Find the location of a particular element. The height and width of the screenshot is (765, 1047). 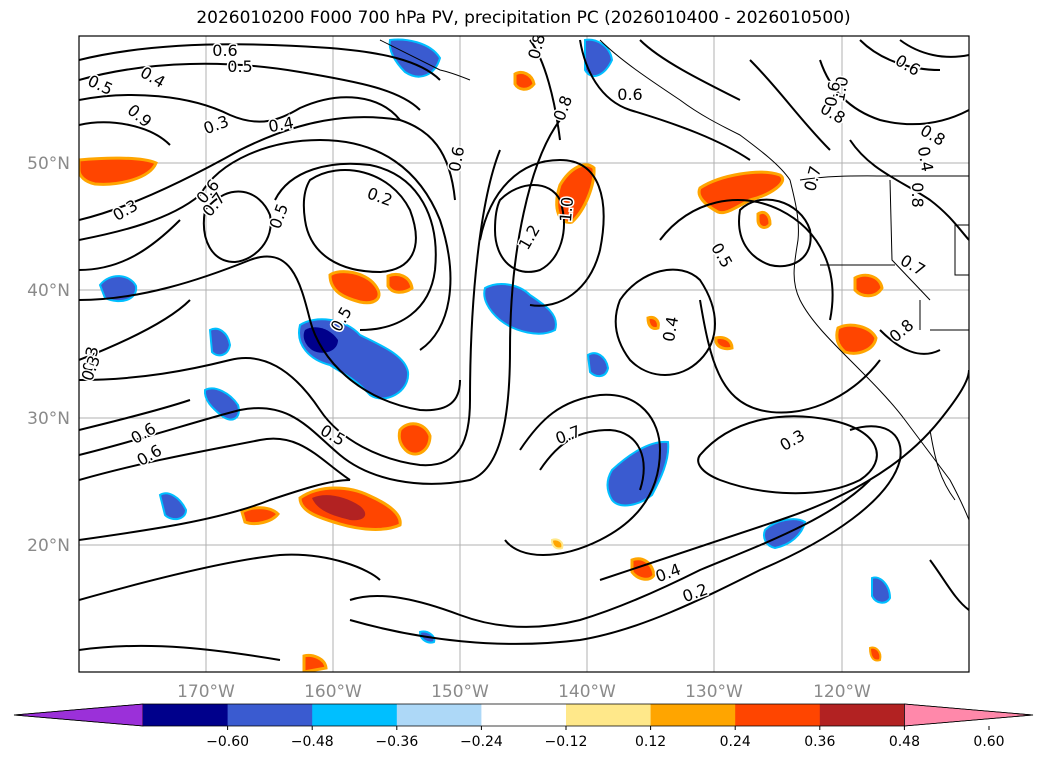

colorbar-extend-low is located at coordinates (78, 715).